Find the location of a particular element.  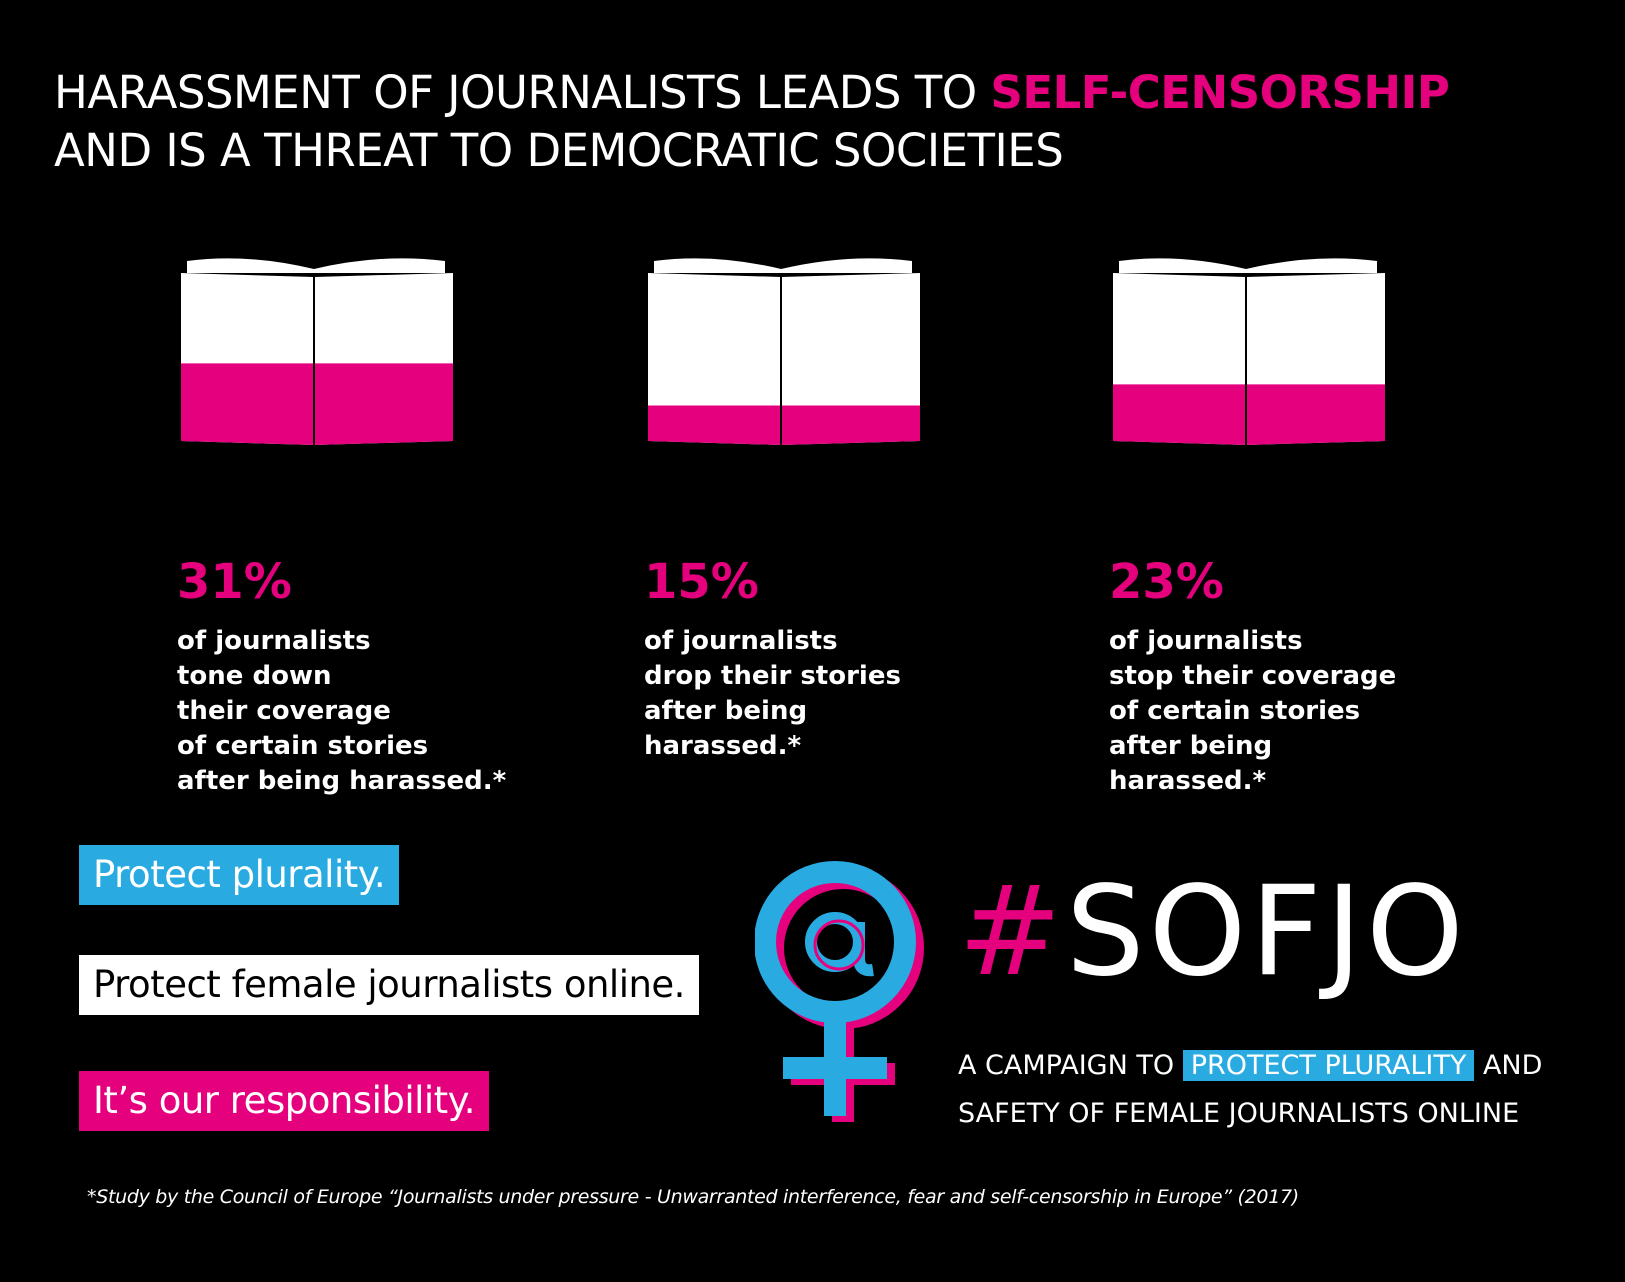

stat-line: after being harassed.* is located at coordinates (342, 781).